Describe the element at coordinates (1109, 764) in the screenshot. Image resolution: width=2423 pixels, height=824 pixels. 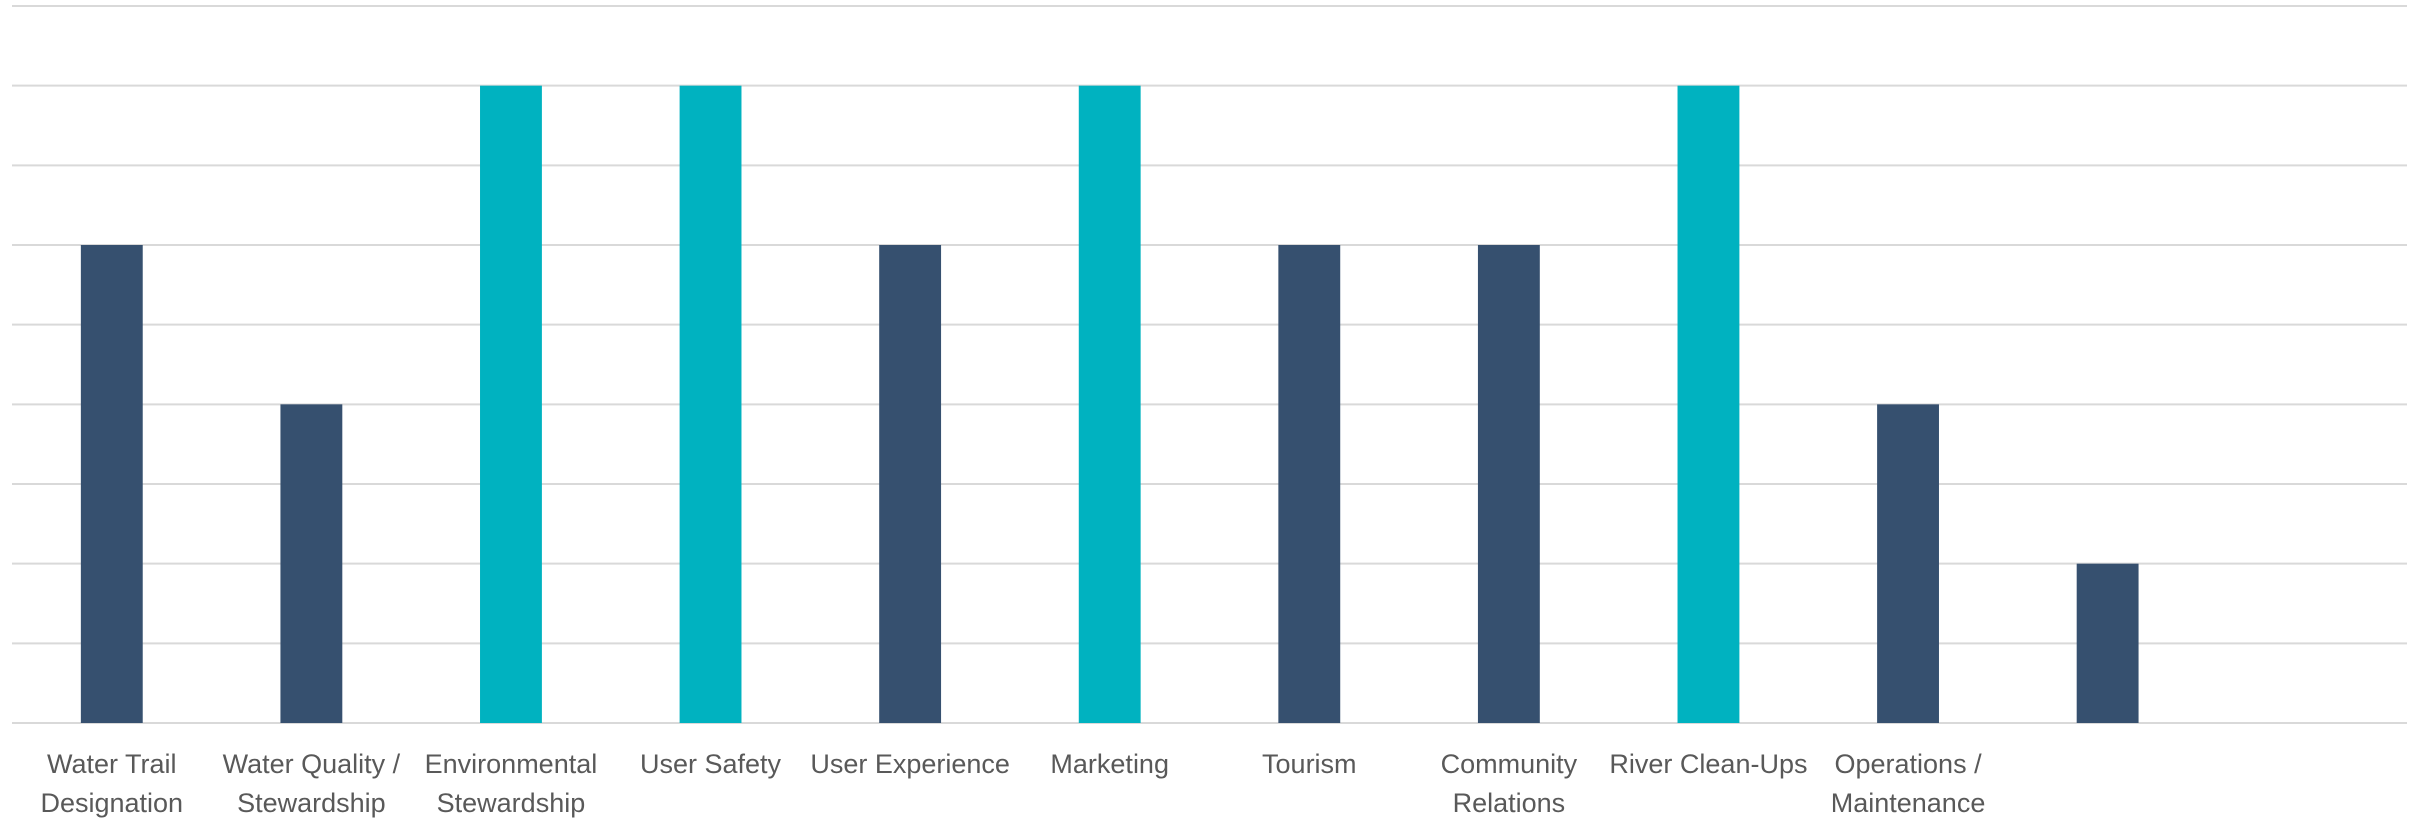
I see `x-tick-label: Marketing` at that location.